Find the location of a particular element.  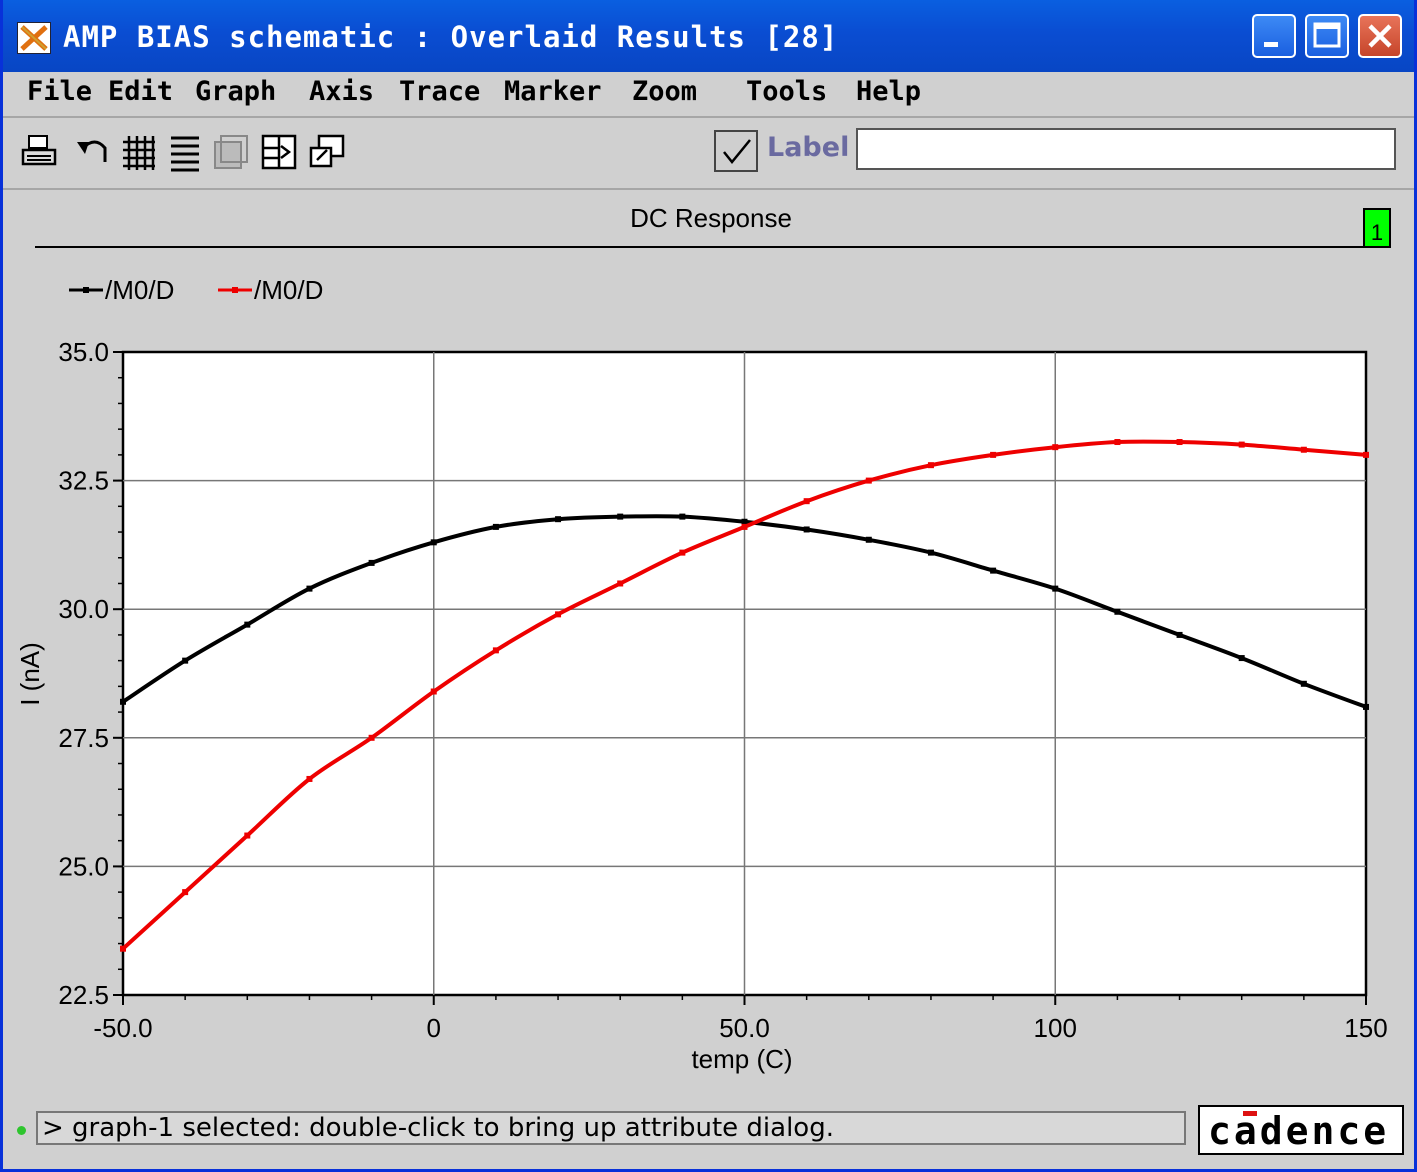

y-tick-labels: 22.5 25.0 27.5 30.0 32.5 35.0 is located at coordinates (83, 673).